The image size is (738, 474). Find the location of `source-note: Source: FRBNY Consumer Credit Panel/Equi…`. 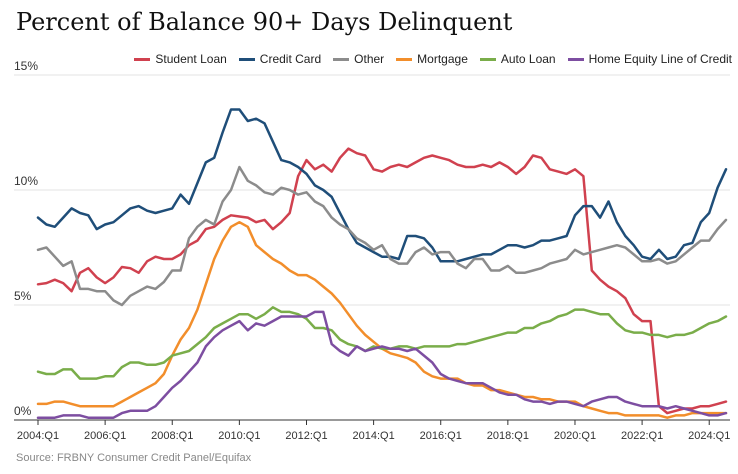

source-note: Source: FRBNY Consumer Credit Panel/Equi… is located at coordinates (134, 458).